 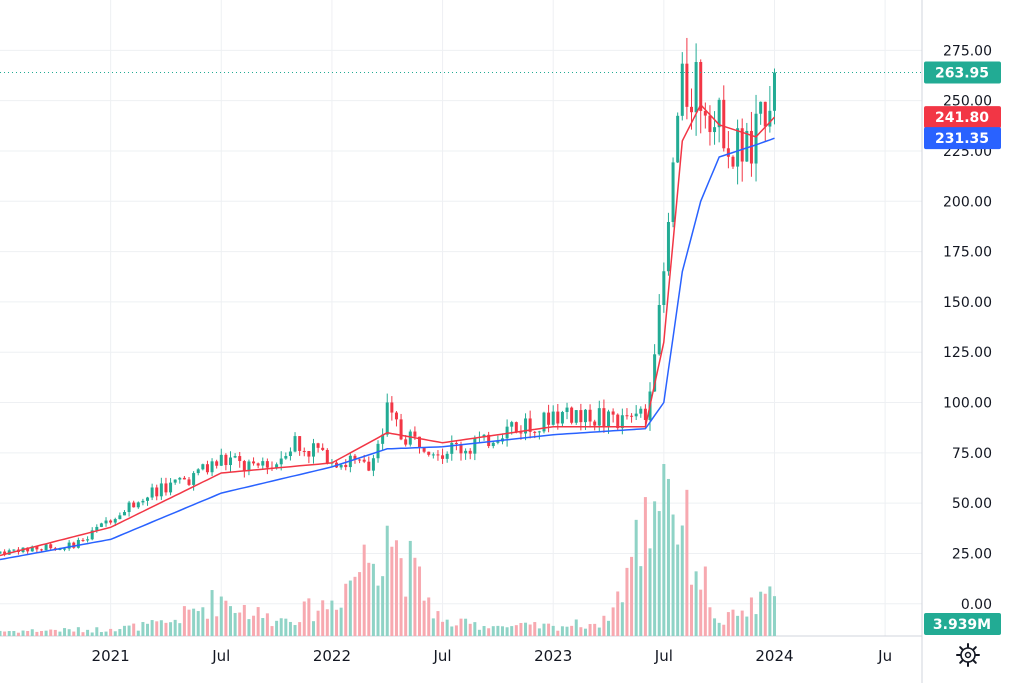 What do you see at coordinates (332, 656) in the screenshot?
I see `x-tick-label: 2022` at bounding box center [332, 656].